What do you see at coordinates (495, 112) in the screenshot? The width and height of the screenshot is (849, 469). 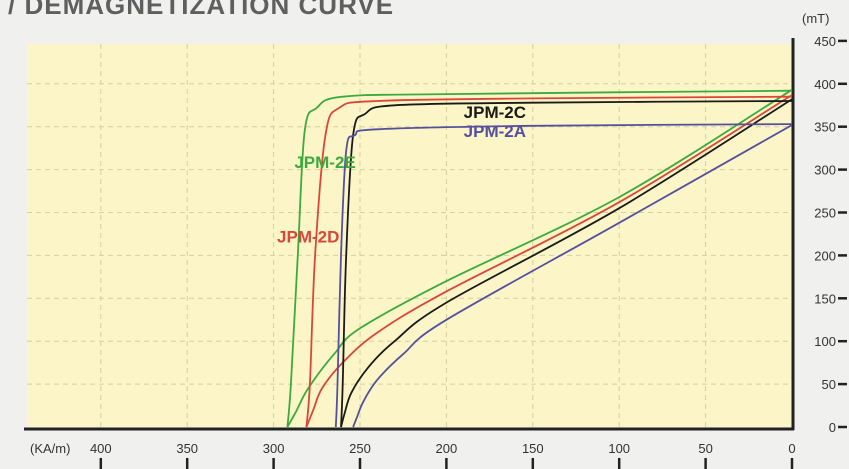 I see `series-label-jpm-2c: JPM-2C` at bounding box center [495, 112].